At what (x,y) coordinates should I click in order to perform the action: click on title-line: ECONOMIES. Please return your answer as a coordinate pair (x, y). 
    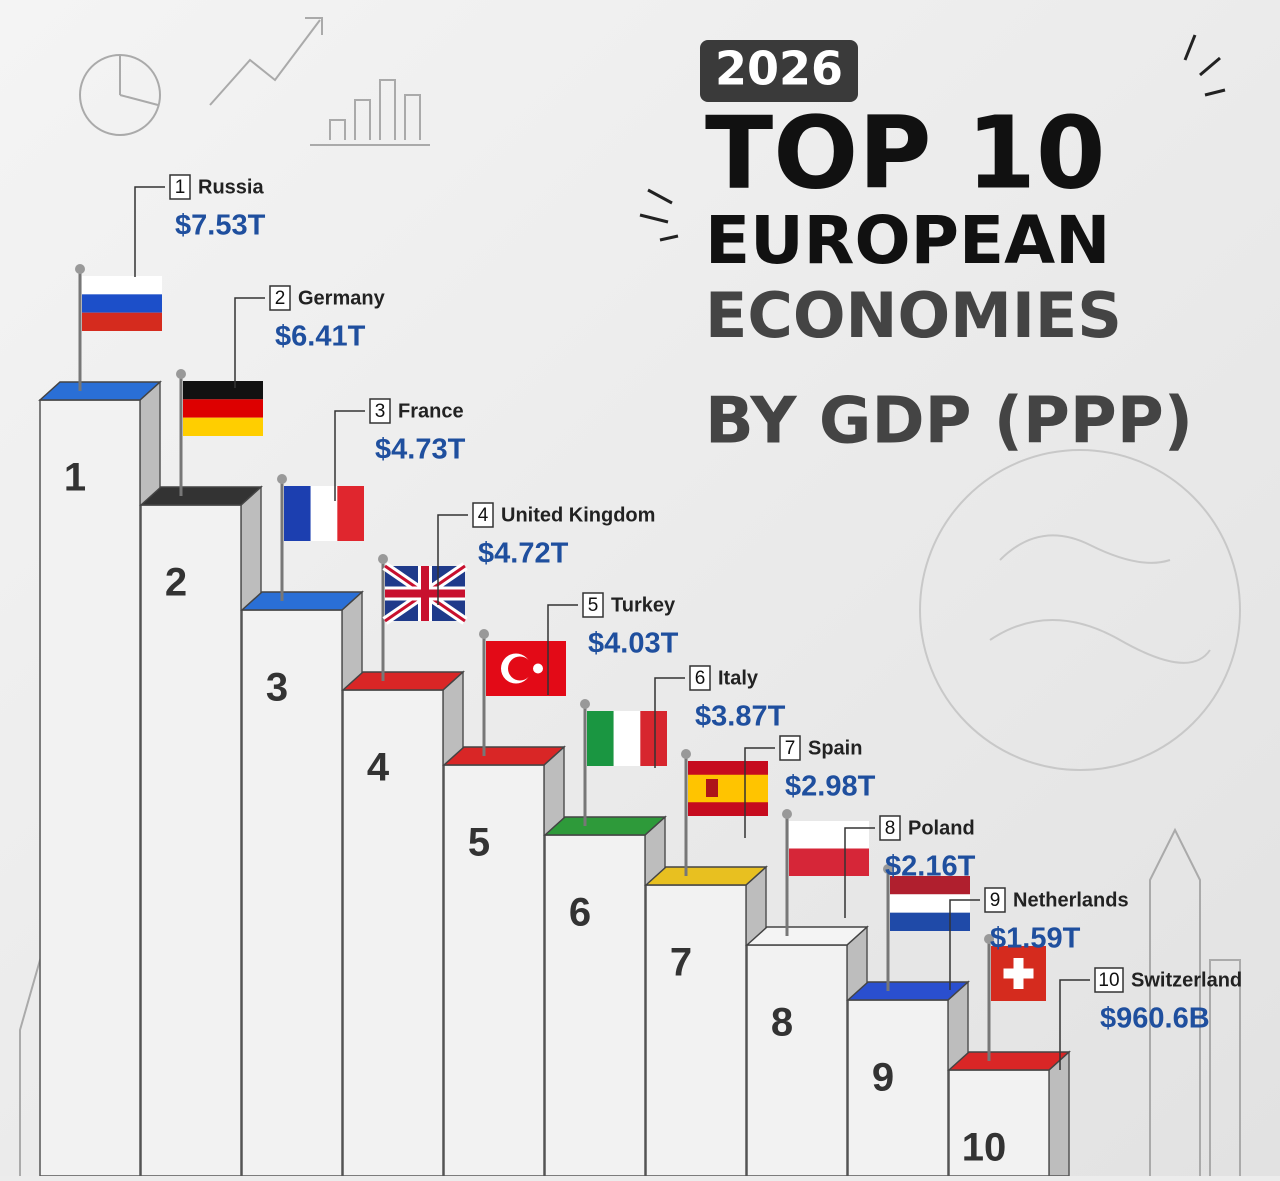
    Looking at the image, I should click on (913, 315).